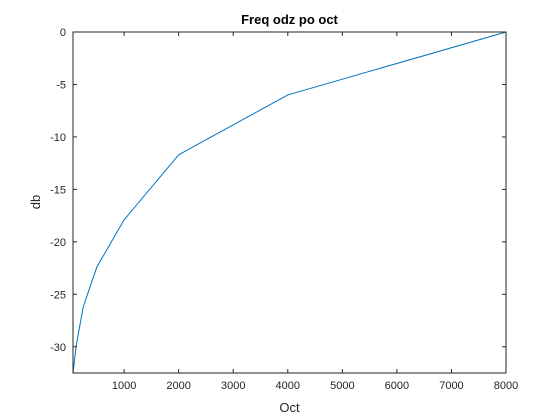 Image resolution: width=560 pixels, height=420 pixels. What do you see at coordinates (58, 138) in the screenshot?
I see `y-tick-label: -10` at bounding box center [58, 138].